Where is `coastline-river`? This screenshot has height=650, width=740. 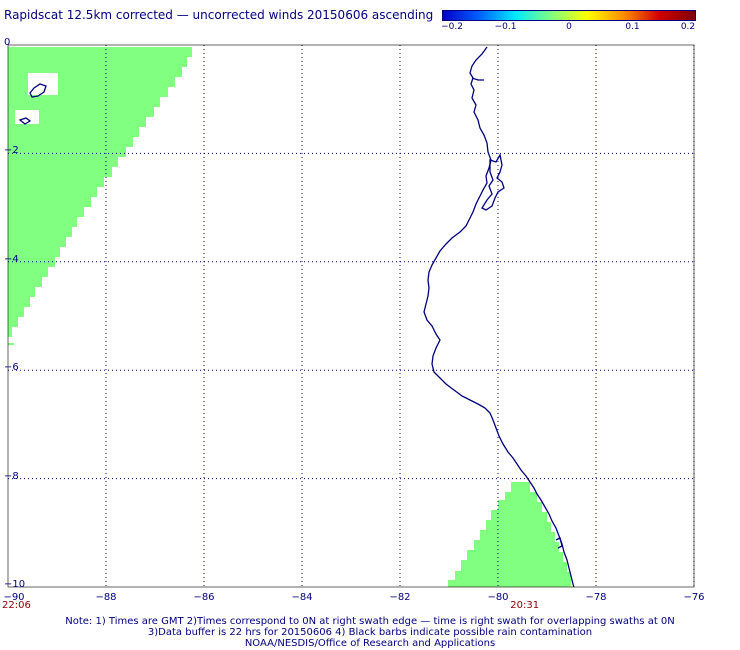
coastline-river is located at coordinates (477, 79).